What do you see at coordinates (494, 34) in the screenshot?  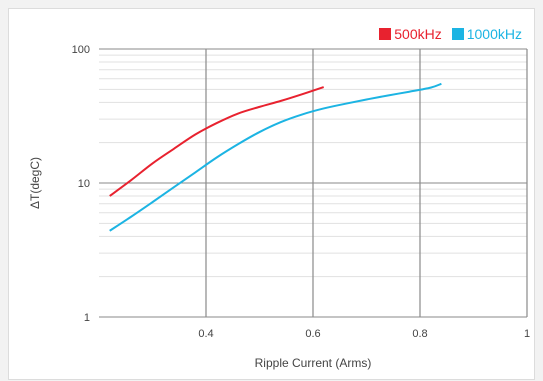 I see `legend-label-1000khz: 1000kHz` at bounding box center [494, 34].